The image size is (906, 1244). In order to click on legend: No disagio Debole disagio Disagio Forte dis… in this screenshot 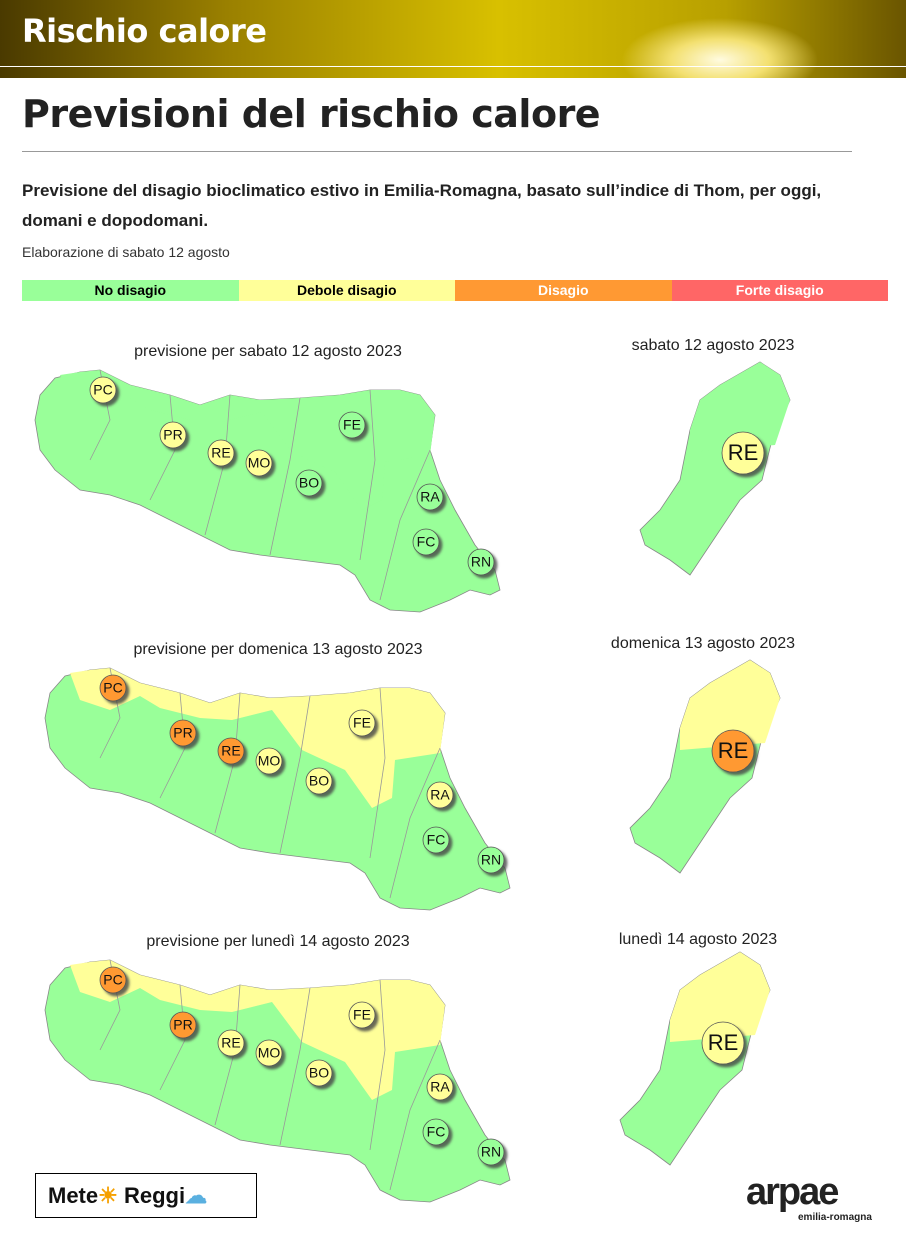, I will do `click(455, 290)`.